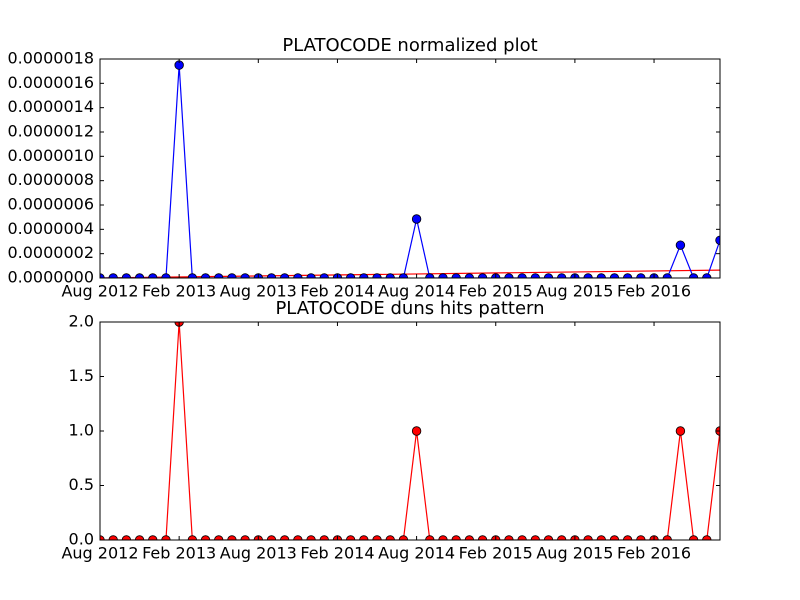 The width and height of the screenshot is (800, 600). I want to click on y-tick-label: 0.0000012, so click(50, 131).